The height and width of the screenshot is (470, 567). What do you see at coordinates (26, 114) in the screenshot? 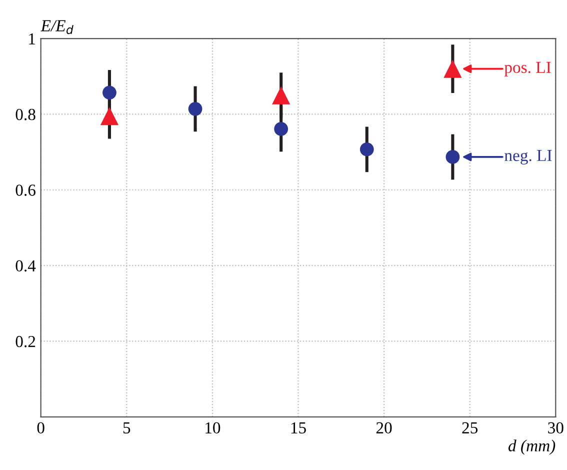
I see `y-tick-label: 0.8` at bounding box center [26, 114].